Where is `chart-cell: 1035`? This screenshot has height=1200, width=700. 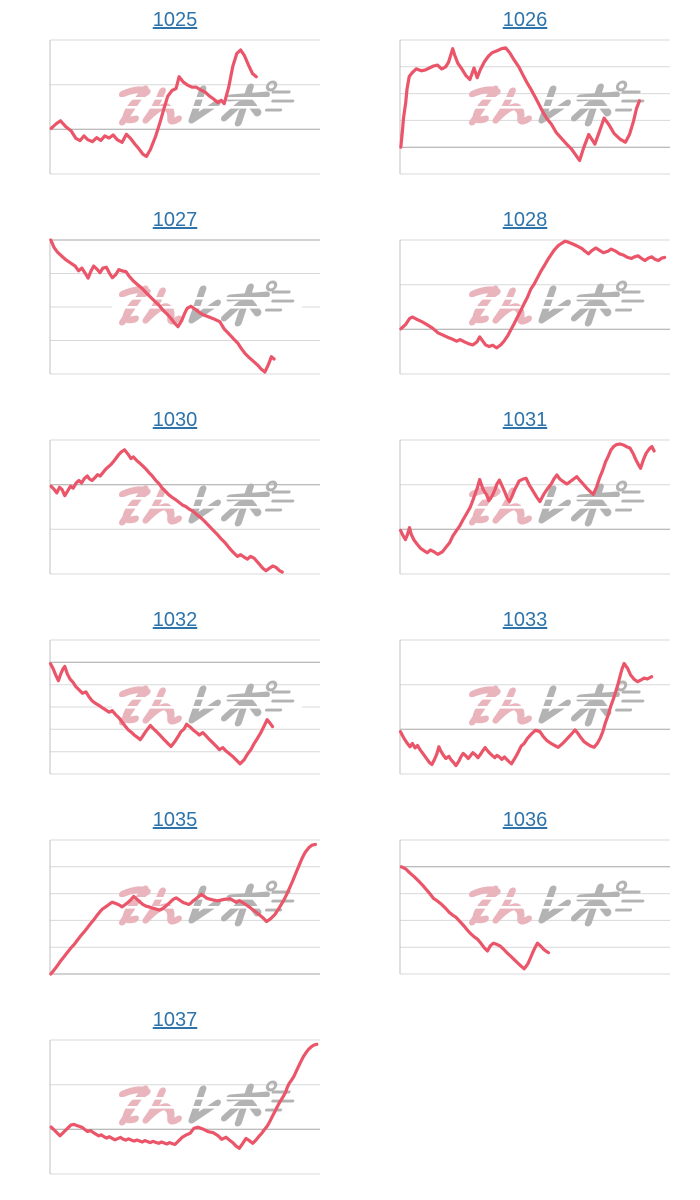
chart-cell: 1035 is located at coordinates (175, 900).